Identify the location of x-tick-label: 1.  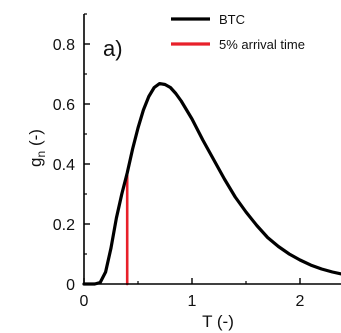
(192, 301).